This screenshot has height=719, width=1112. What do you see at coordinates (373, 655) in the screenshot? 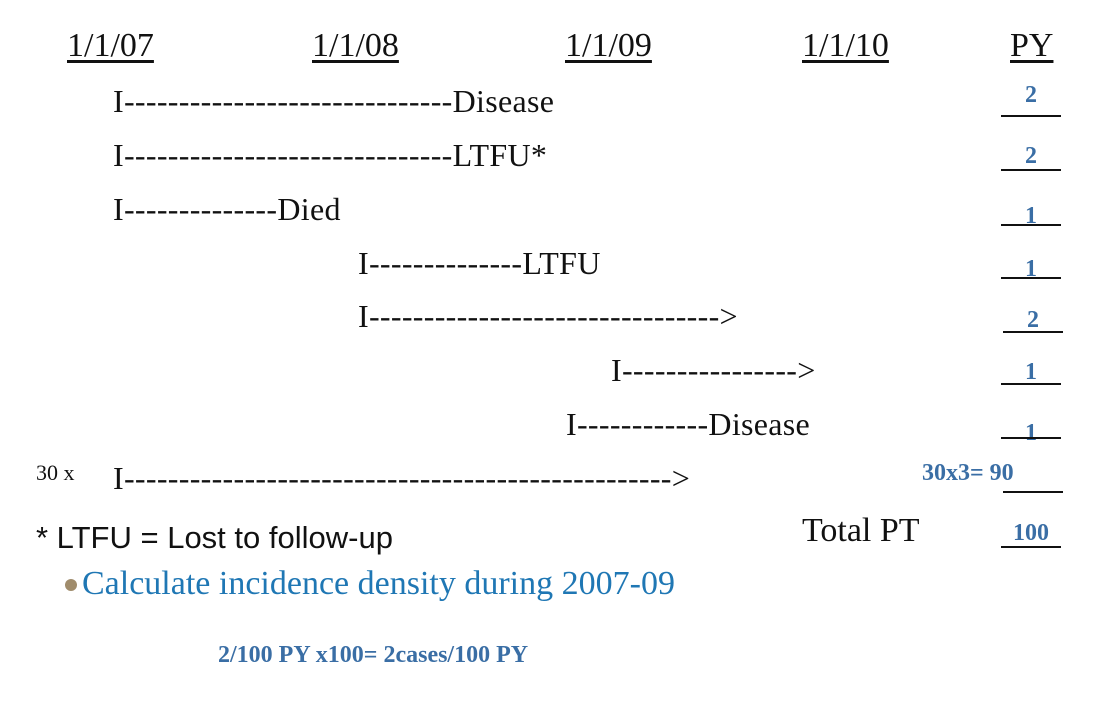
I see `answer-text: 2/100 PY x100= 2cases/100 PY` at bounding box center [373, 655].